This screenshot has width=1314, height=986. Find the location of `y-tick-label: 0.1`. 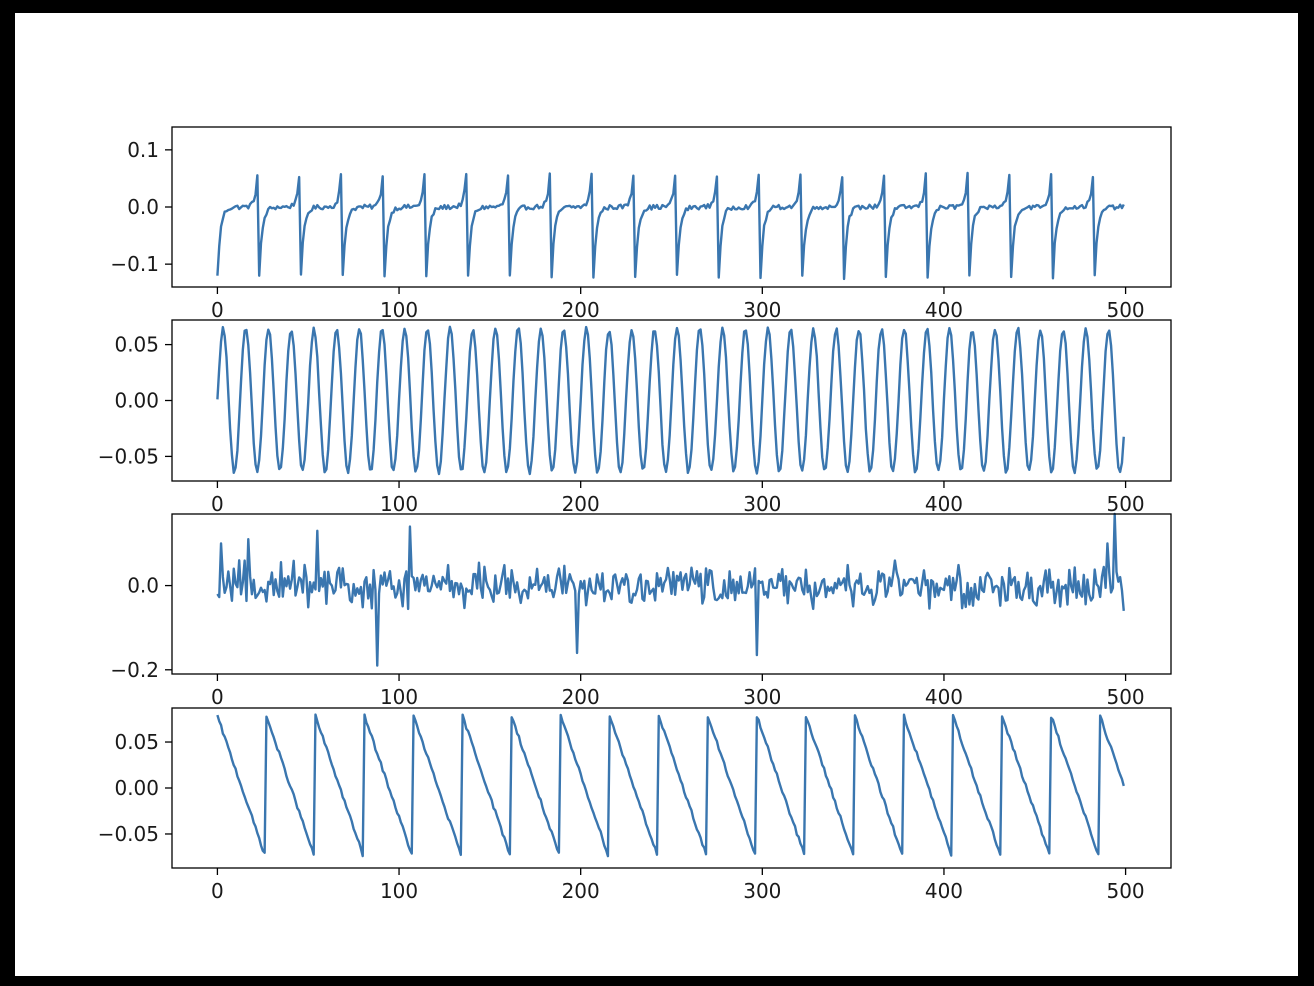

y-tick-label: 0.1 is located at coordinates (143, 150).